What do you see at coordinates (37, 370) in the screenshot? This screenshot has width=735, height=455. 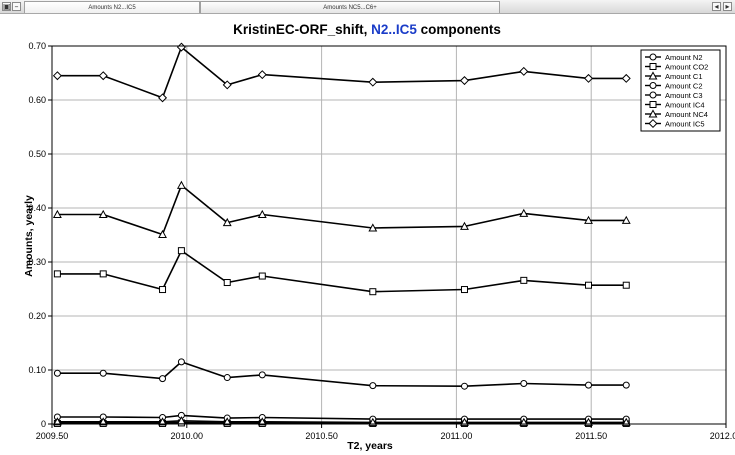 I see `y-tick-label: 0.10` at bounding box center [37, 370].